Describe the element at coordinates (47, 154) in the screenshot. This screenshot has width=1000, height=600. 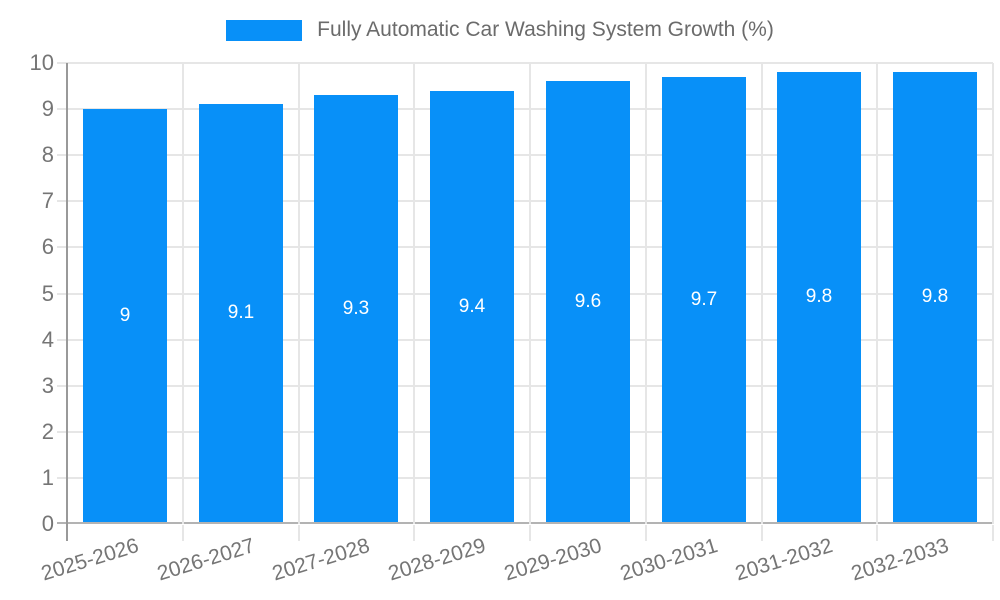
I see `y-axis-tick-label: 8` at that location.